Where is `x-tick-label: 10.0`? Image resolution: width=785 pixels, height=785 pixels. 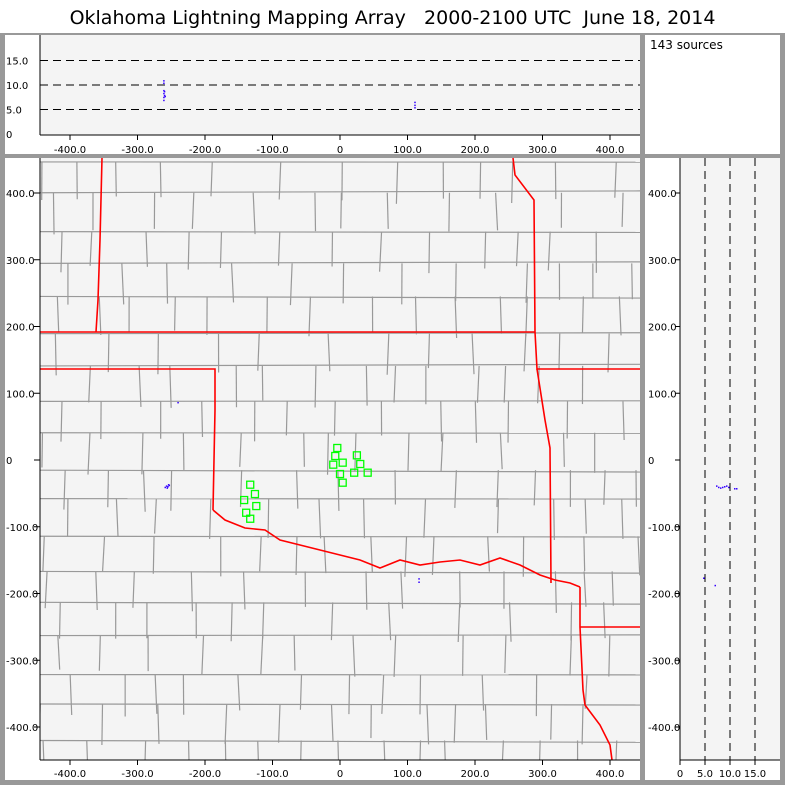
x-tick-label: 10.0 is located at coordinates (730, 774).